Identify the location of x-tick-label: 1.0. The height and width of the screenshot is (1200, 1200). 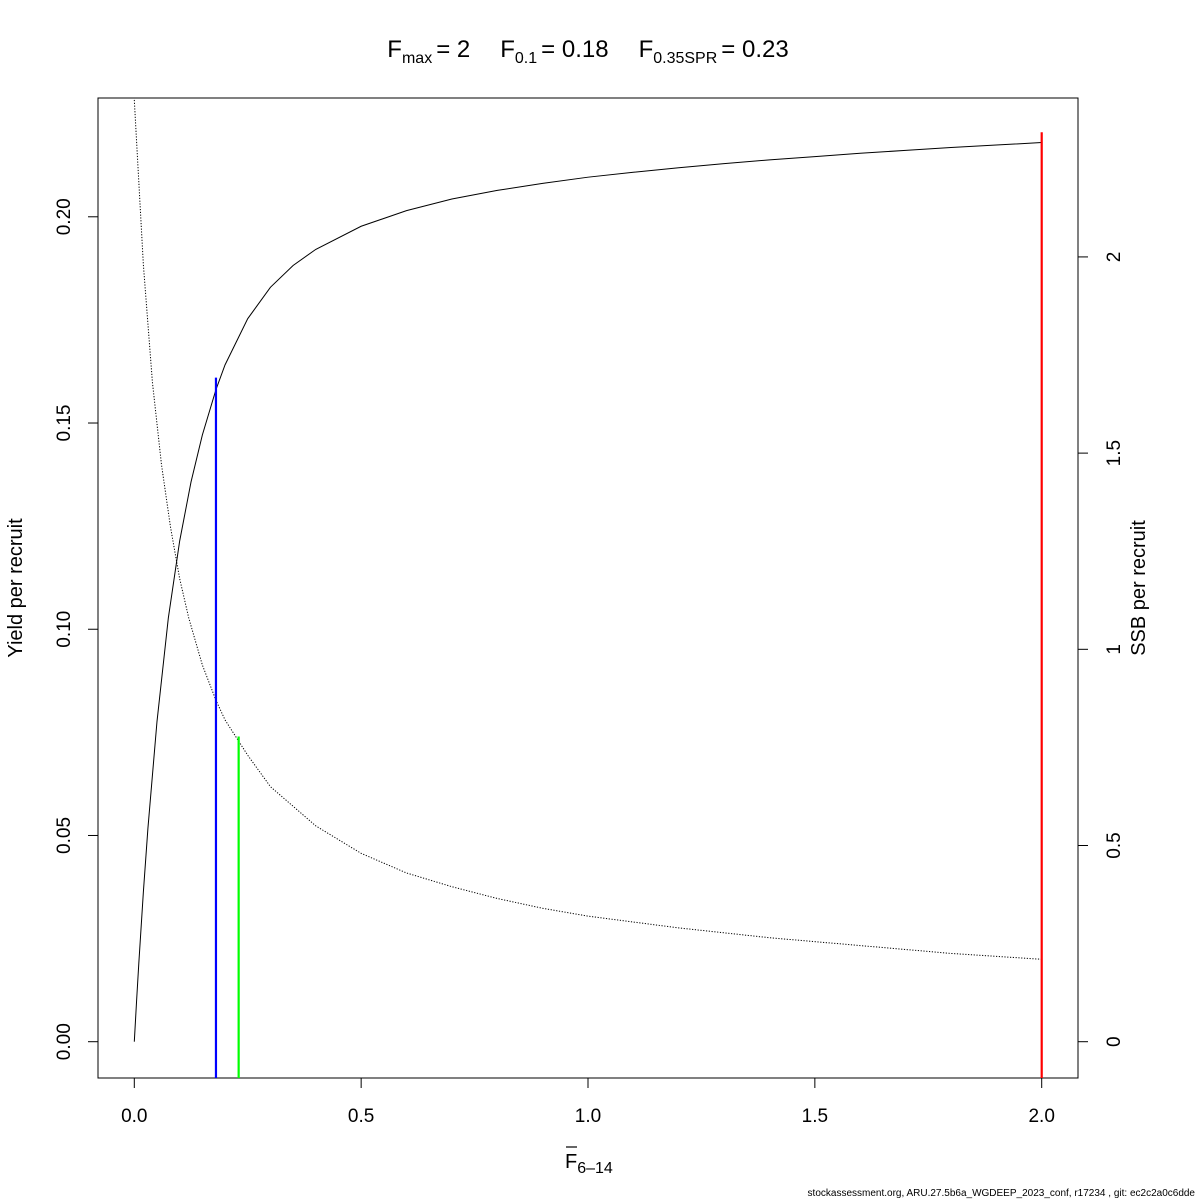
(588, 1116).